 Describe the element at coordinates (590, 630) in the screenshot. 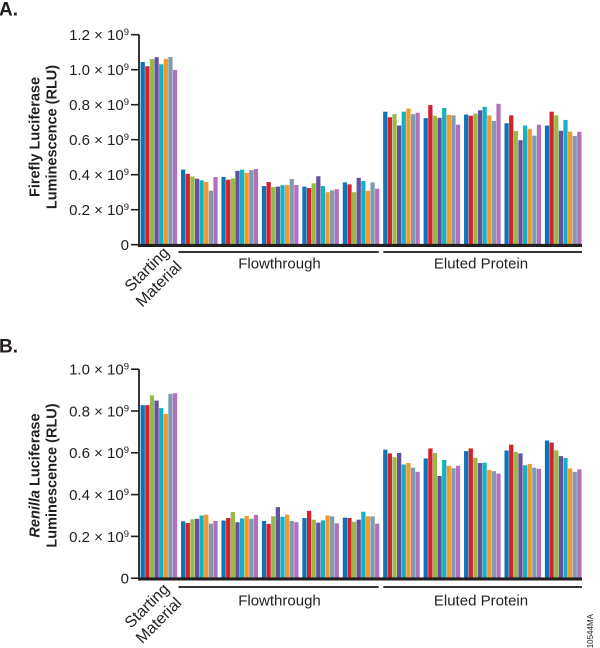

I see `svg-text: 10544MA` at that location.